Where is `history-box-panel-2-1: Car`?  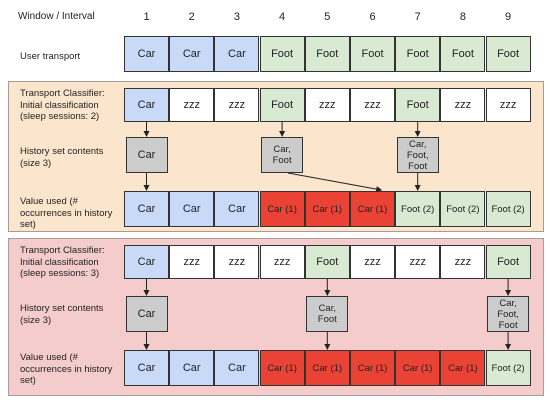
history-box-panel-2-1: Car is located at coordinates (146, 314).